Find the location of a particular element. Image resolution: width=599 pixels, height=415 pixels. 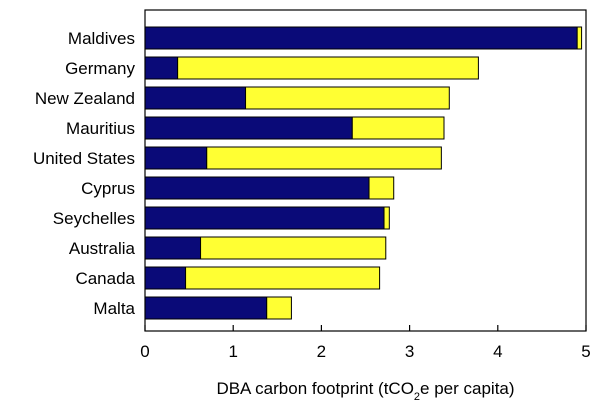

x-axis-title-sub: 2 is located at coordinates (417, 397).